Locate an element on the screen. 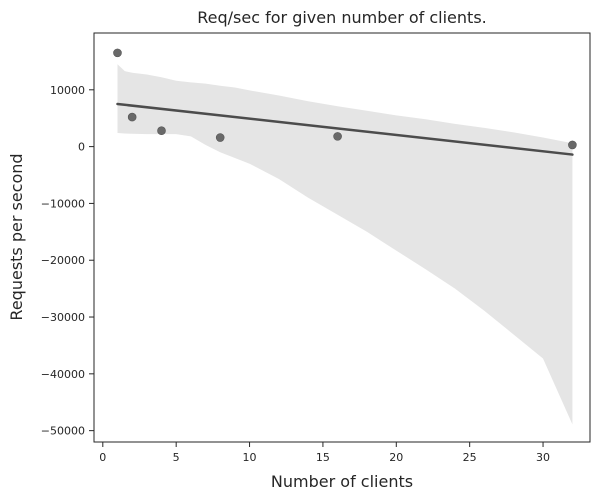 Image resolution: width=600 pixels, height=500 pixels. x-tick-label: 10 is located at coordinates (250, 457).